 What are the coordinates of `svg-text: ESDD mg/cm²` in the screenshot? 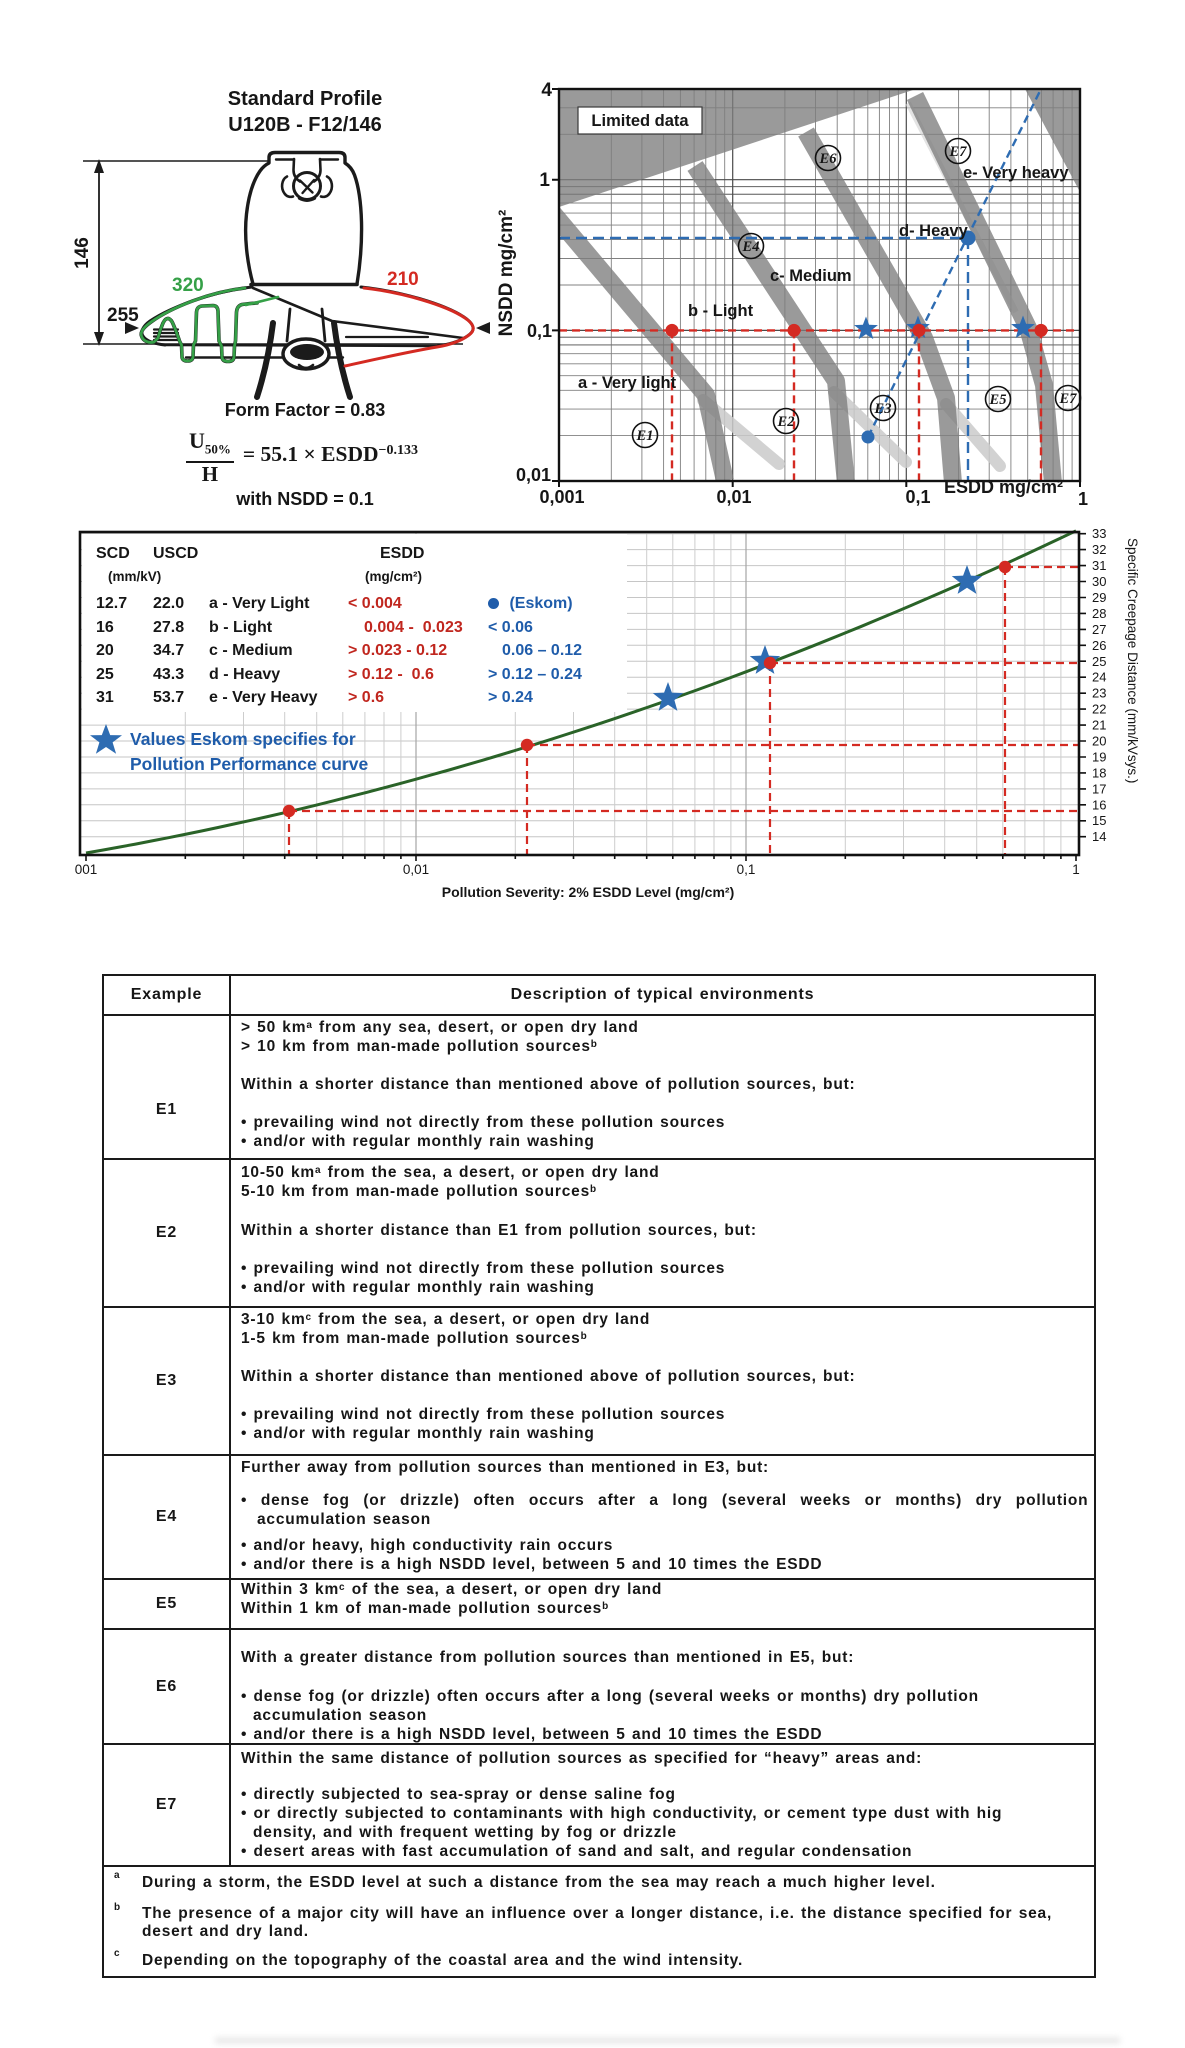 It's located at (1003, 487).